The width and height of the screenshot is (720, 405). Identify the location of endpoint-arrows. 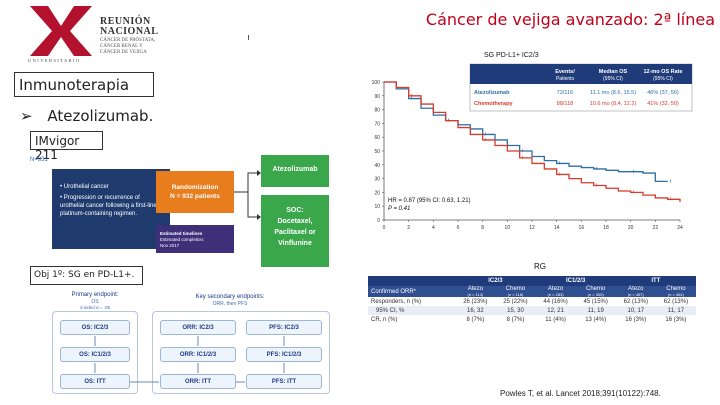
(189, 359).